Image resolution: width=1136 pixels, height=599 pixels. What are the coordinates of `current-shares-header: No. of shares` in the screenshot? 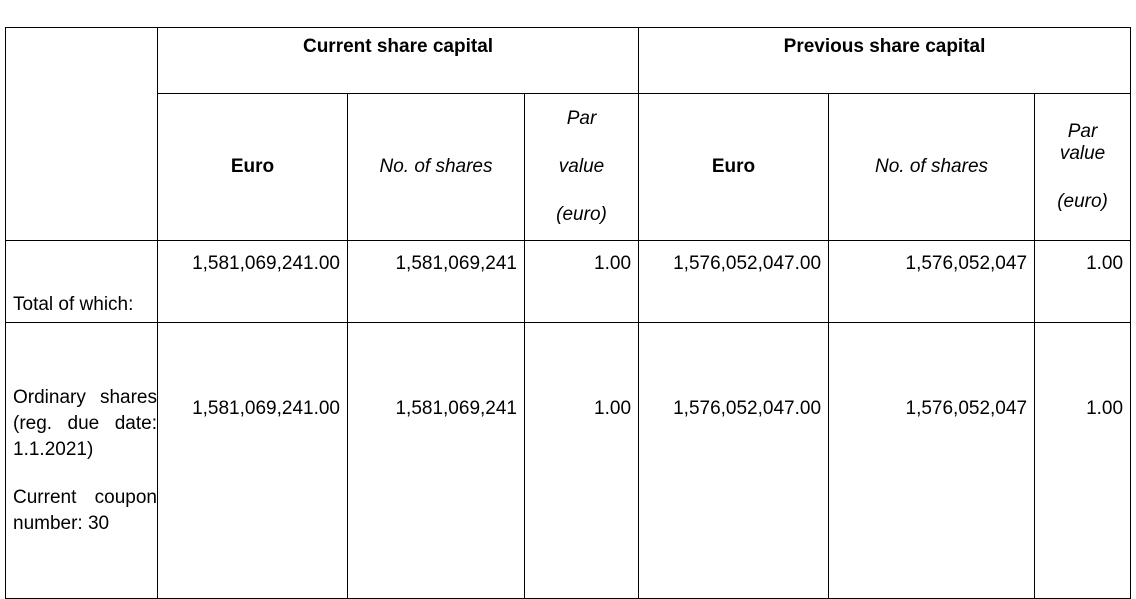 It's located at (436, 167).